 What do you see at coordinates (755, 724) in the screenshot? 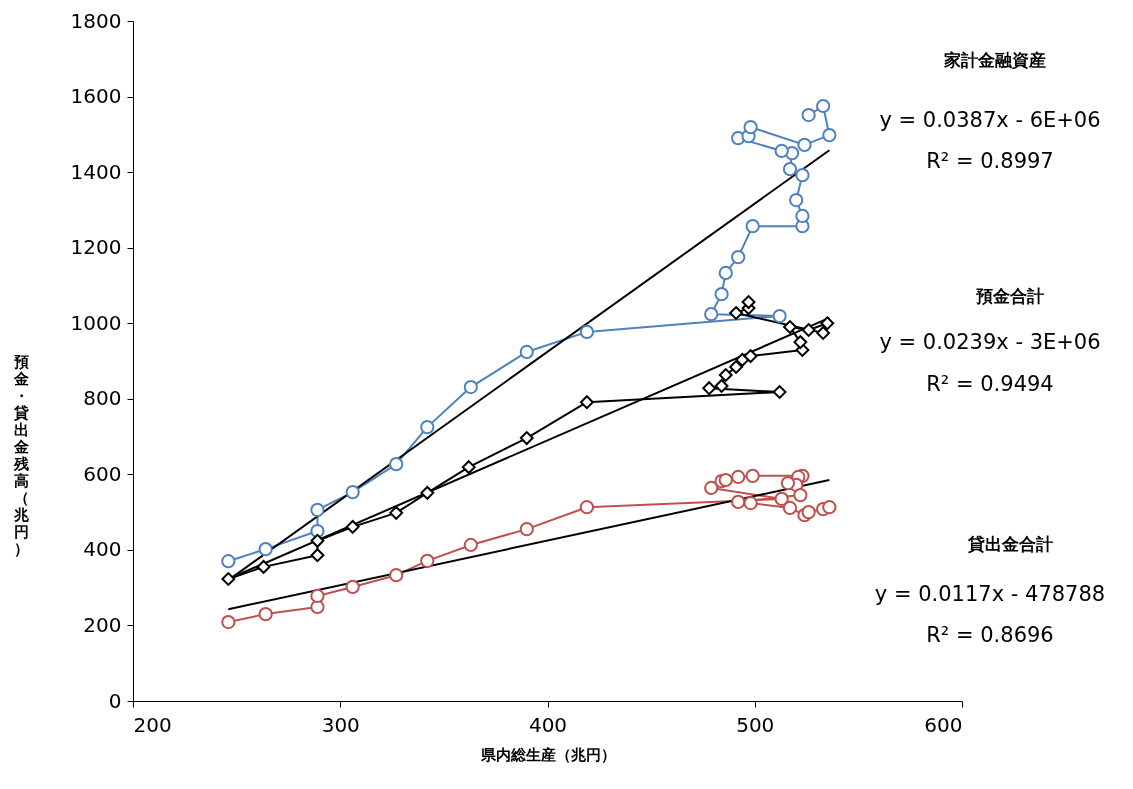
I see `x-tick-label: 500` at bounding box center [755, 724].